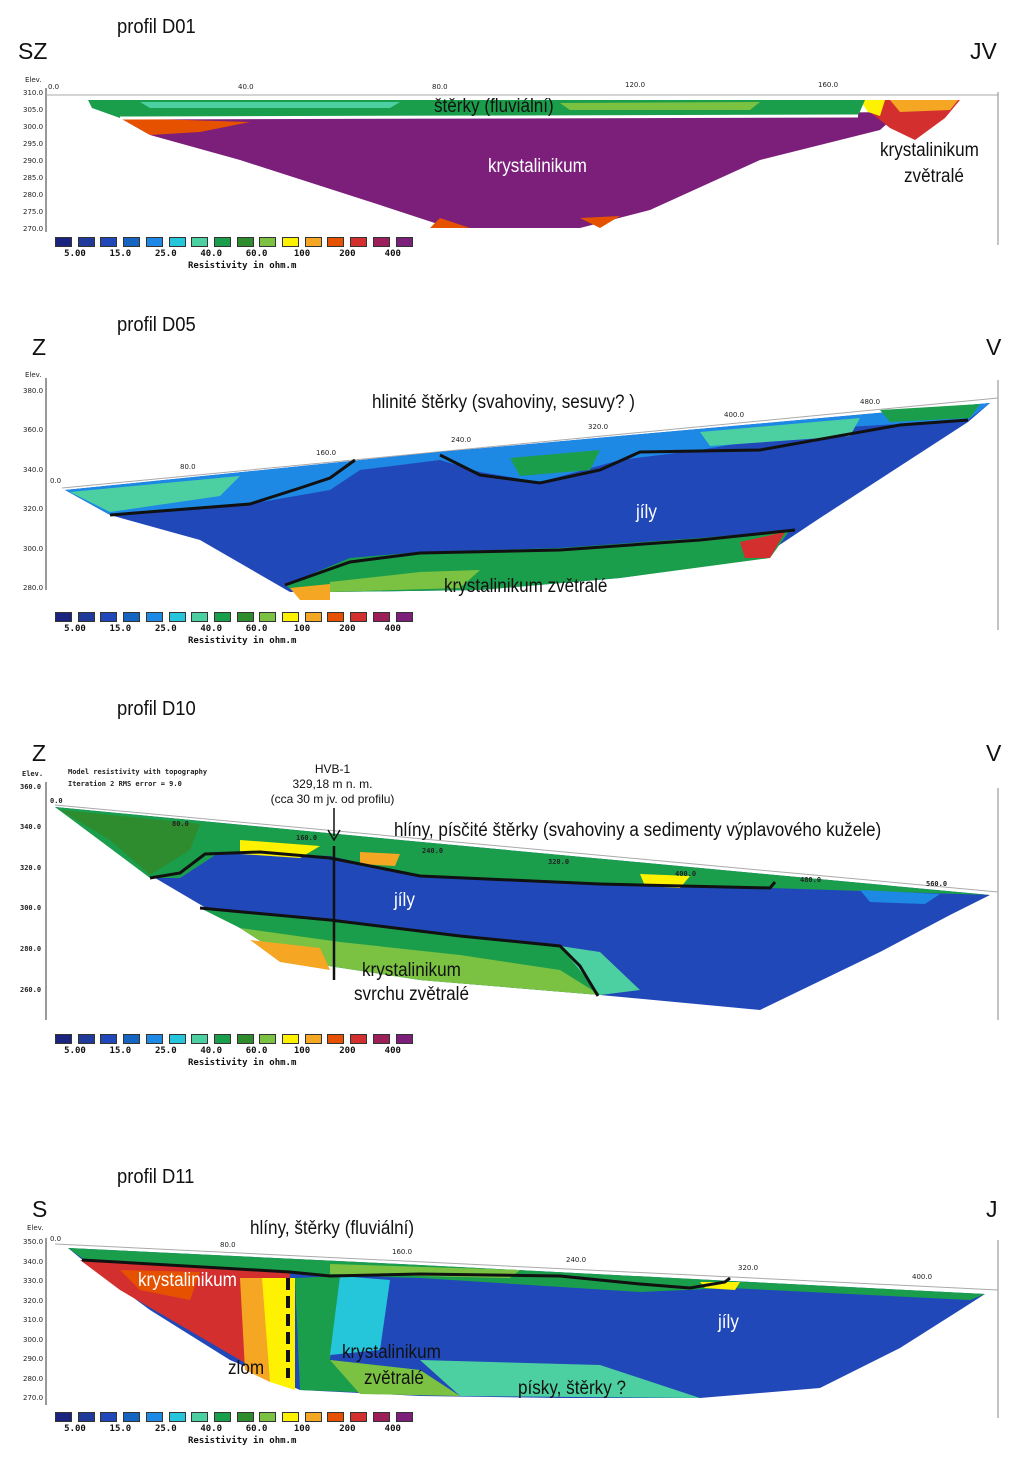 This screenshot has width=1024, height=1468. I want to click on weathered-orange, so click(310, 592).